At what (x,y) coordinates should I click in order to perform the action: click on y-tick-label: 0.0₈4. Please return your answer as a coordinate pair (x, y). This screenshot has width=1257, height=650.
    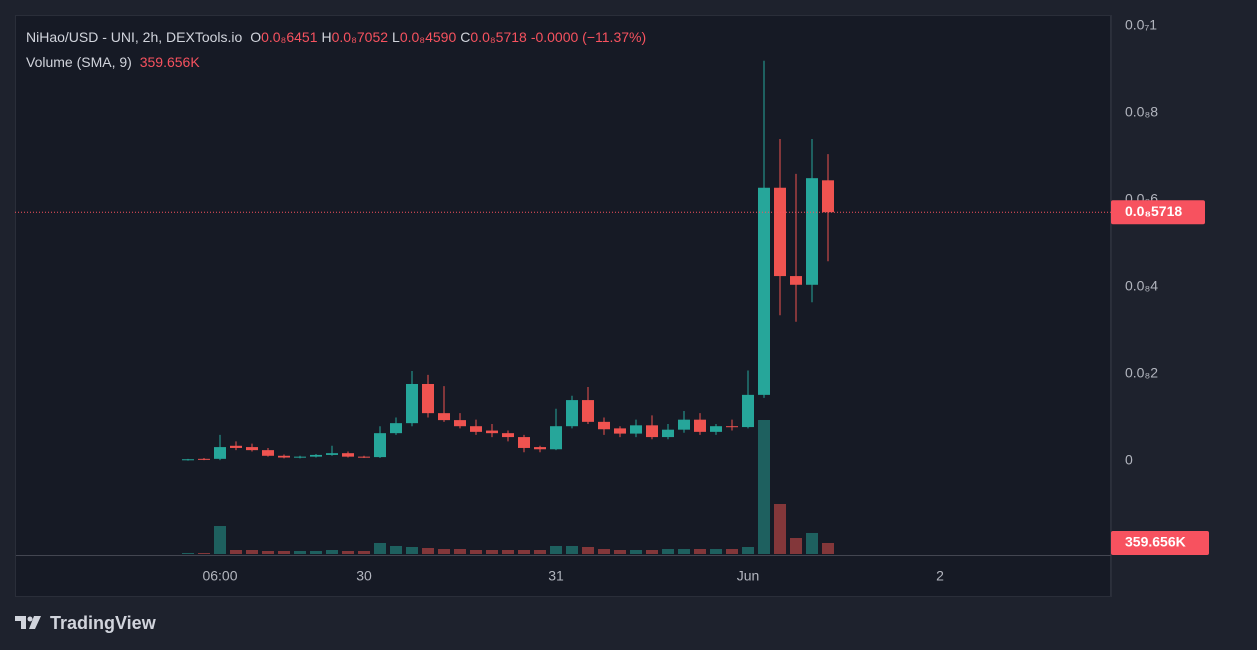
    Looking at the image, I should click on (1141, 286).